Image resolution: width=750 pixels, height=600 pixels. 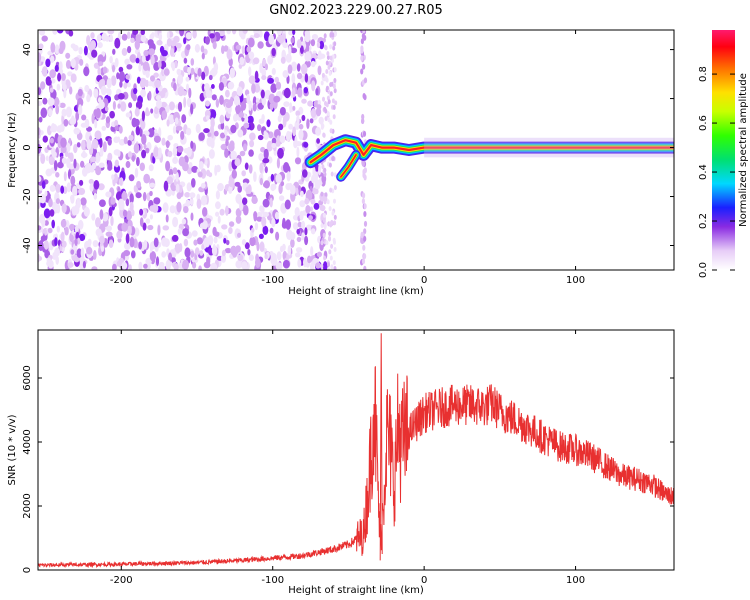 I want to click on signal-track-line, so click(x=491, y=151).